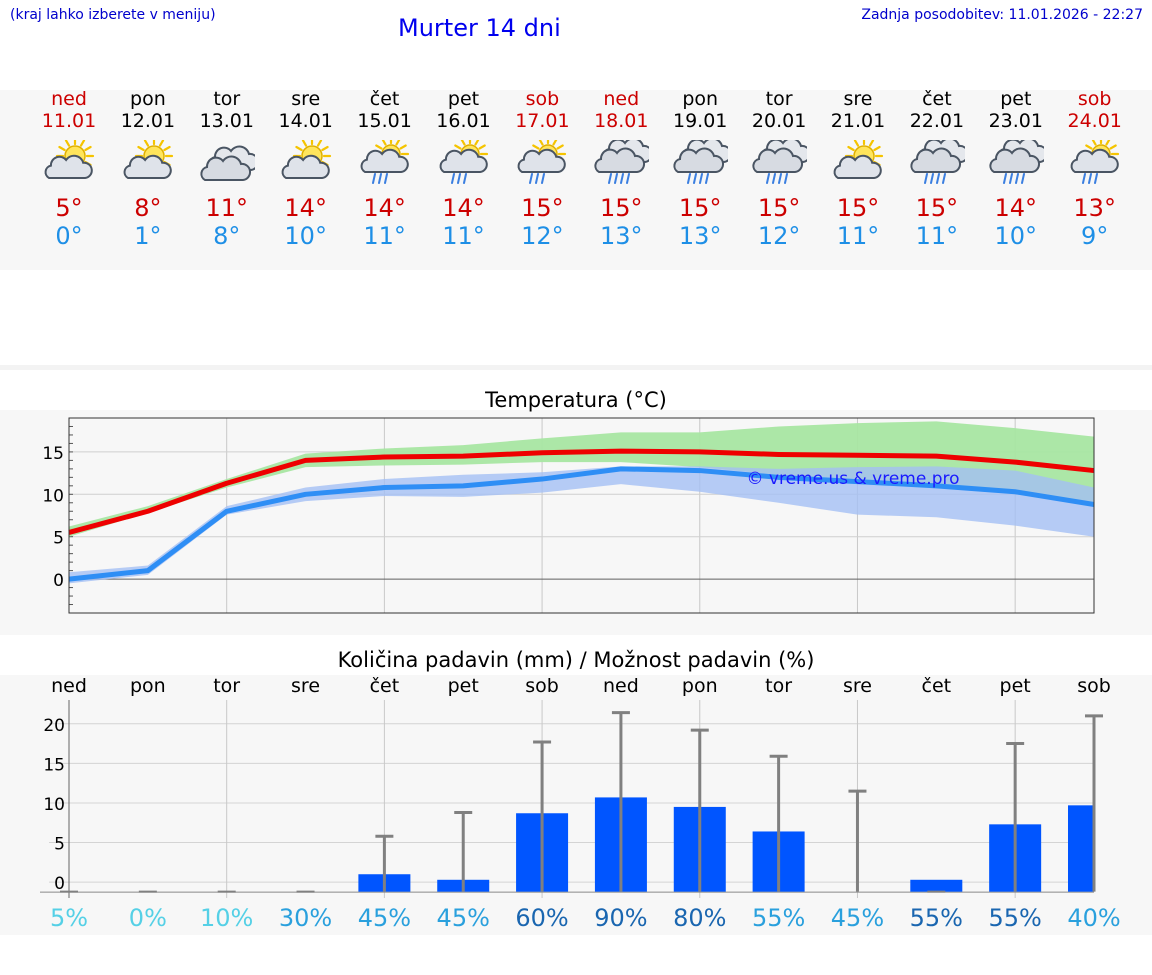 Image resolution: width=1152 pixels, height=975 pixels. What do you see at coordinates (227, 236) in the screenshot?
I see `temp-min: 8°` at bounding box center [227, 236].